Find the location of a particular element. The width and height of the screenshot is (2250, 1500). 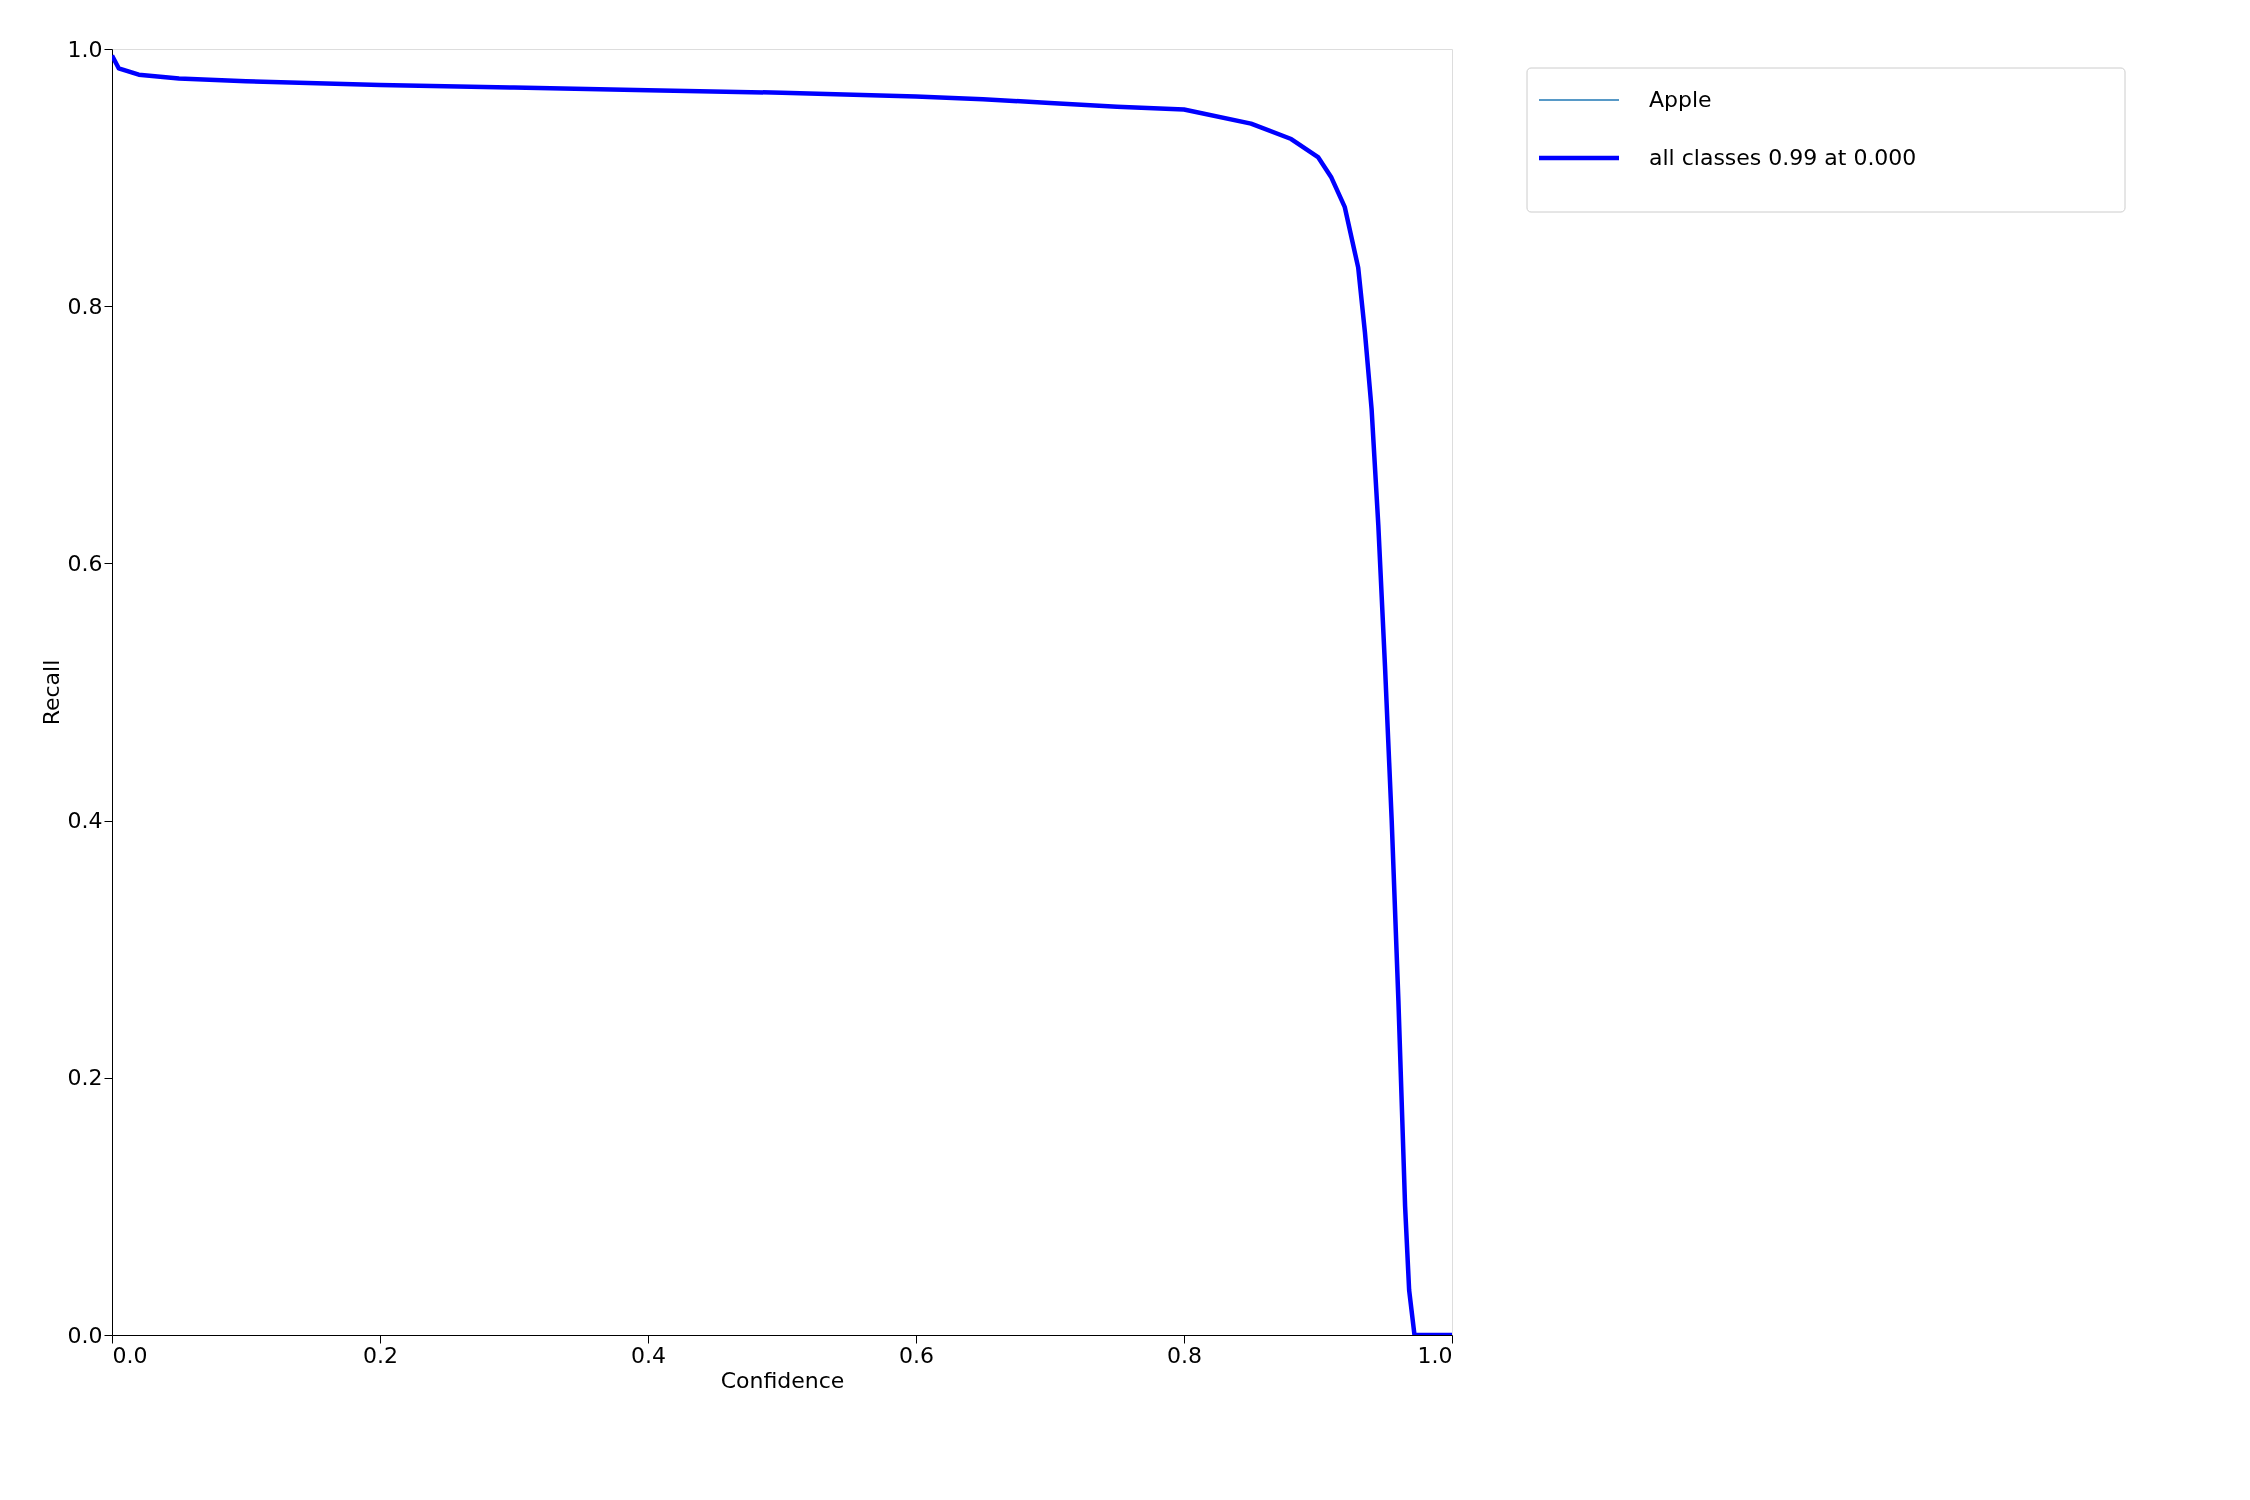

x-tick-label: 0.0 is located at coordinates (130, 1355).